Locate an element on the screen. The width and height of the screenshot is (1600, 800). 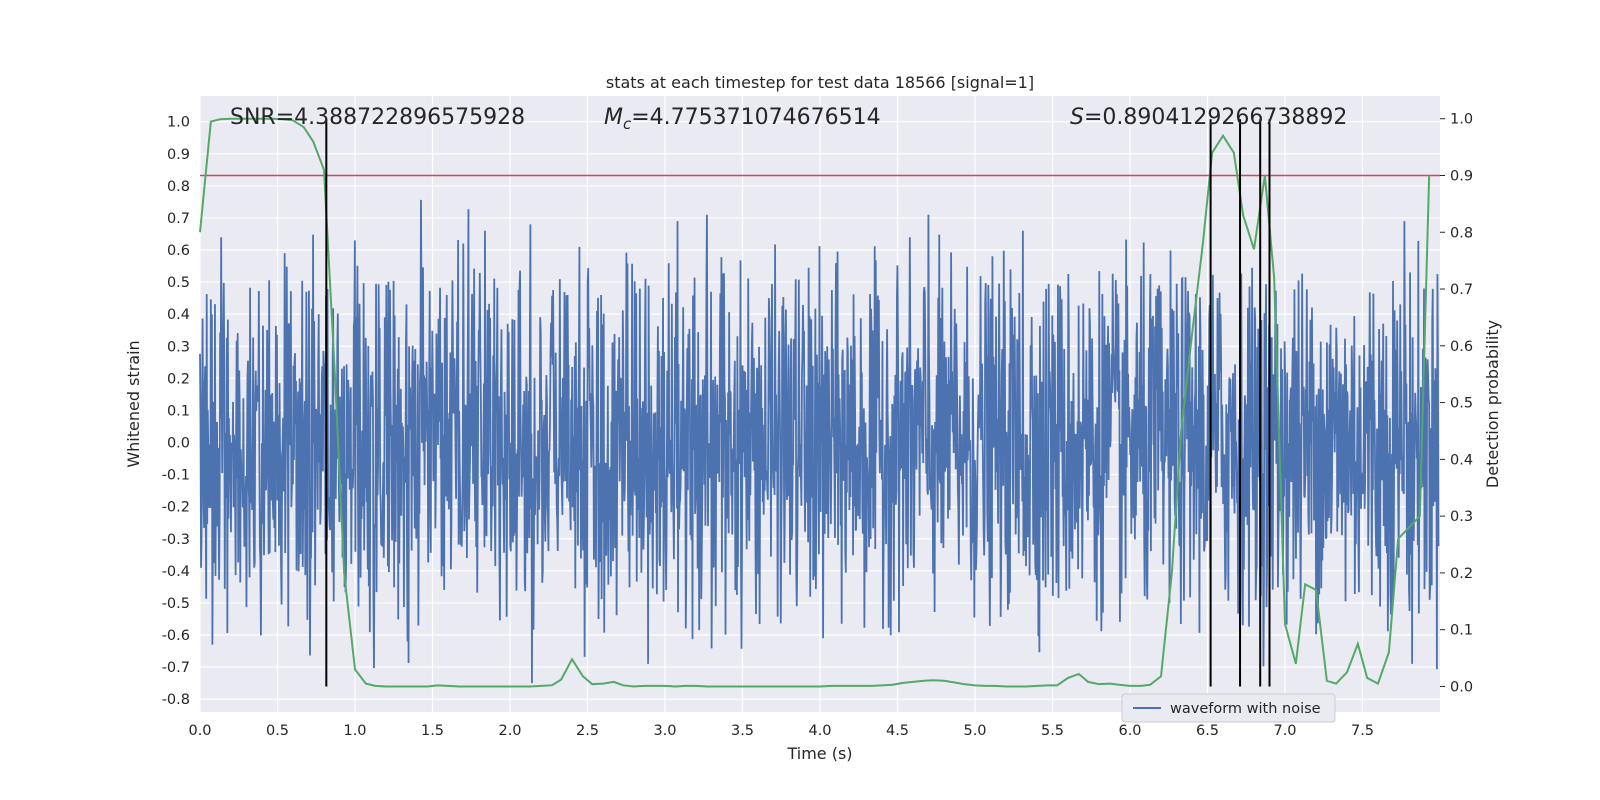
y2-tick-label: 0.0 is located at coordinates (1461, 687).